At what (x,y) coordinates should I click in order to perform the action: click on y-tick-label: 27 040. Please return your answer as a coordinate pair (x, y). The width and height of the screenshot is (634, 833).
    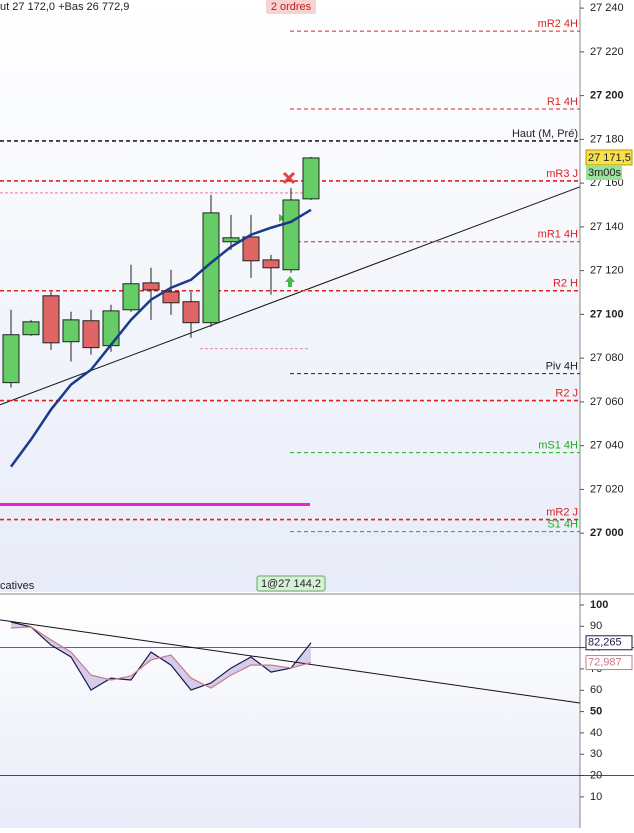
    Looking at the image, I should click on (607, 446).